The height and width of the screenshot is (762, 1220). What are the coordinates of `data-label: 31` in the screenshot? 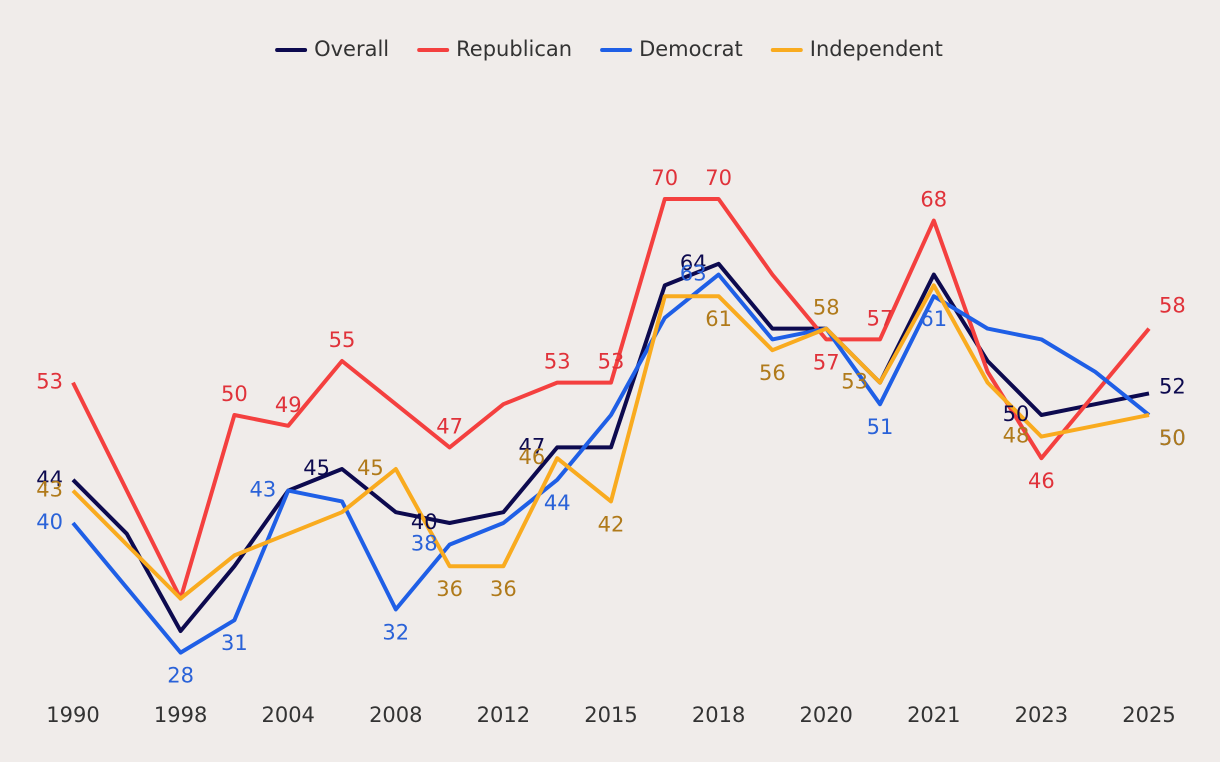 It's located at (234, 643).